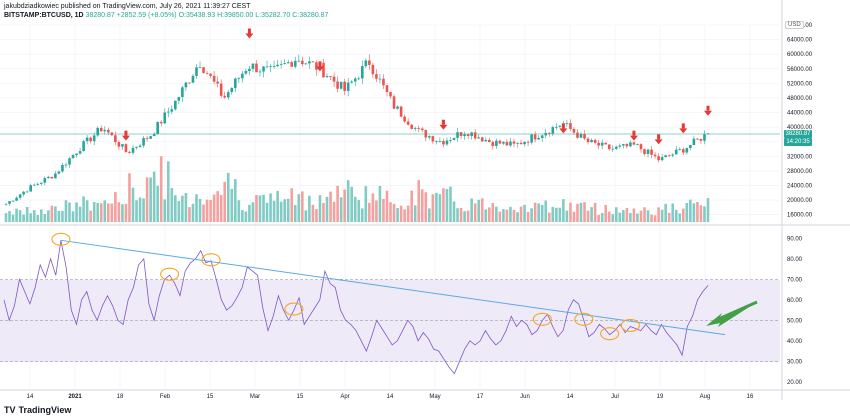 This screenshot has width=850, height=419. What do you see at coordinates (37, 410) in the screenshot?
I see `tradingview-brand: TV TradingView` at bounding box center [37, 410].